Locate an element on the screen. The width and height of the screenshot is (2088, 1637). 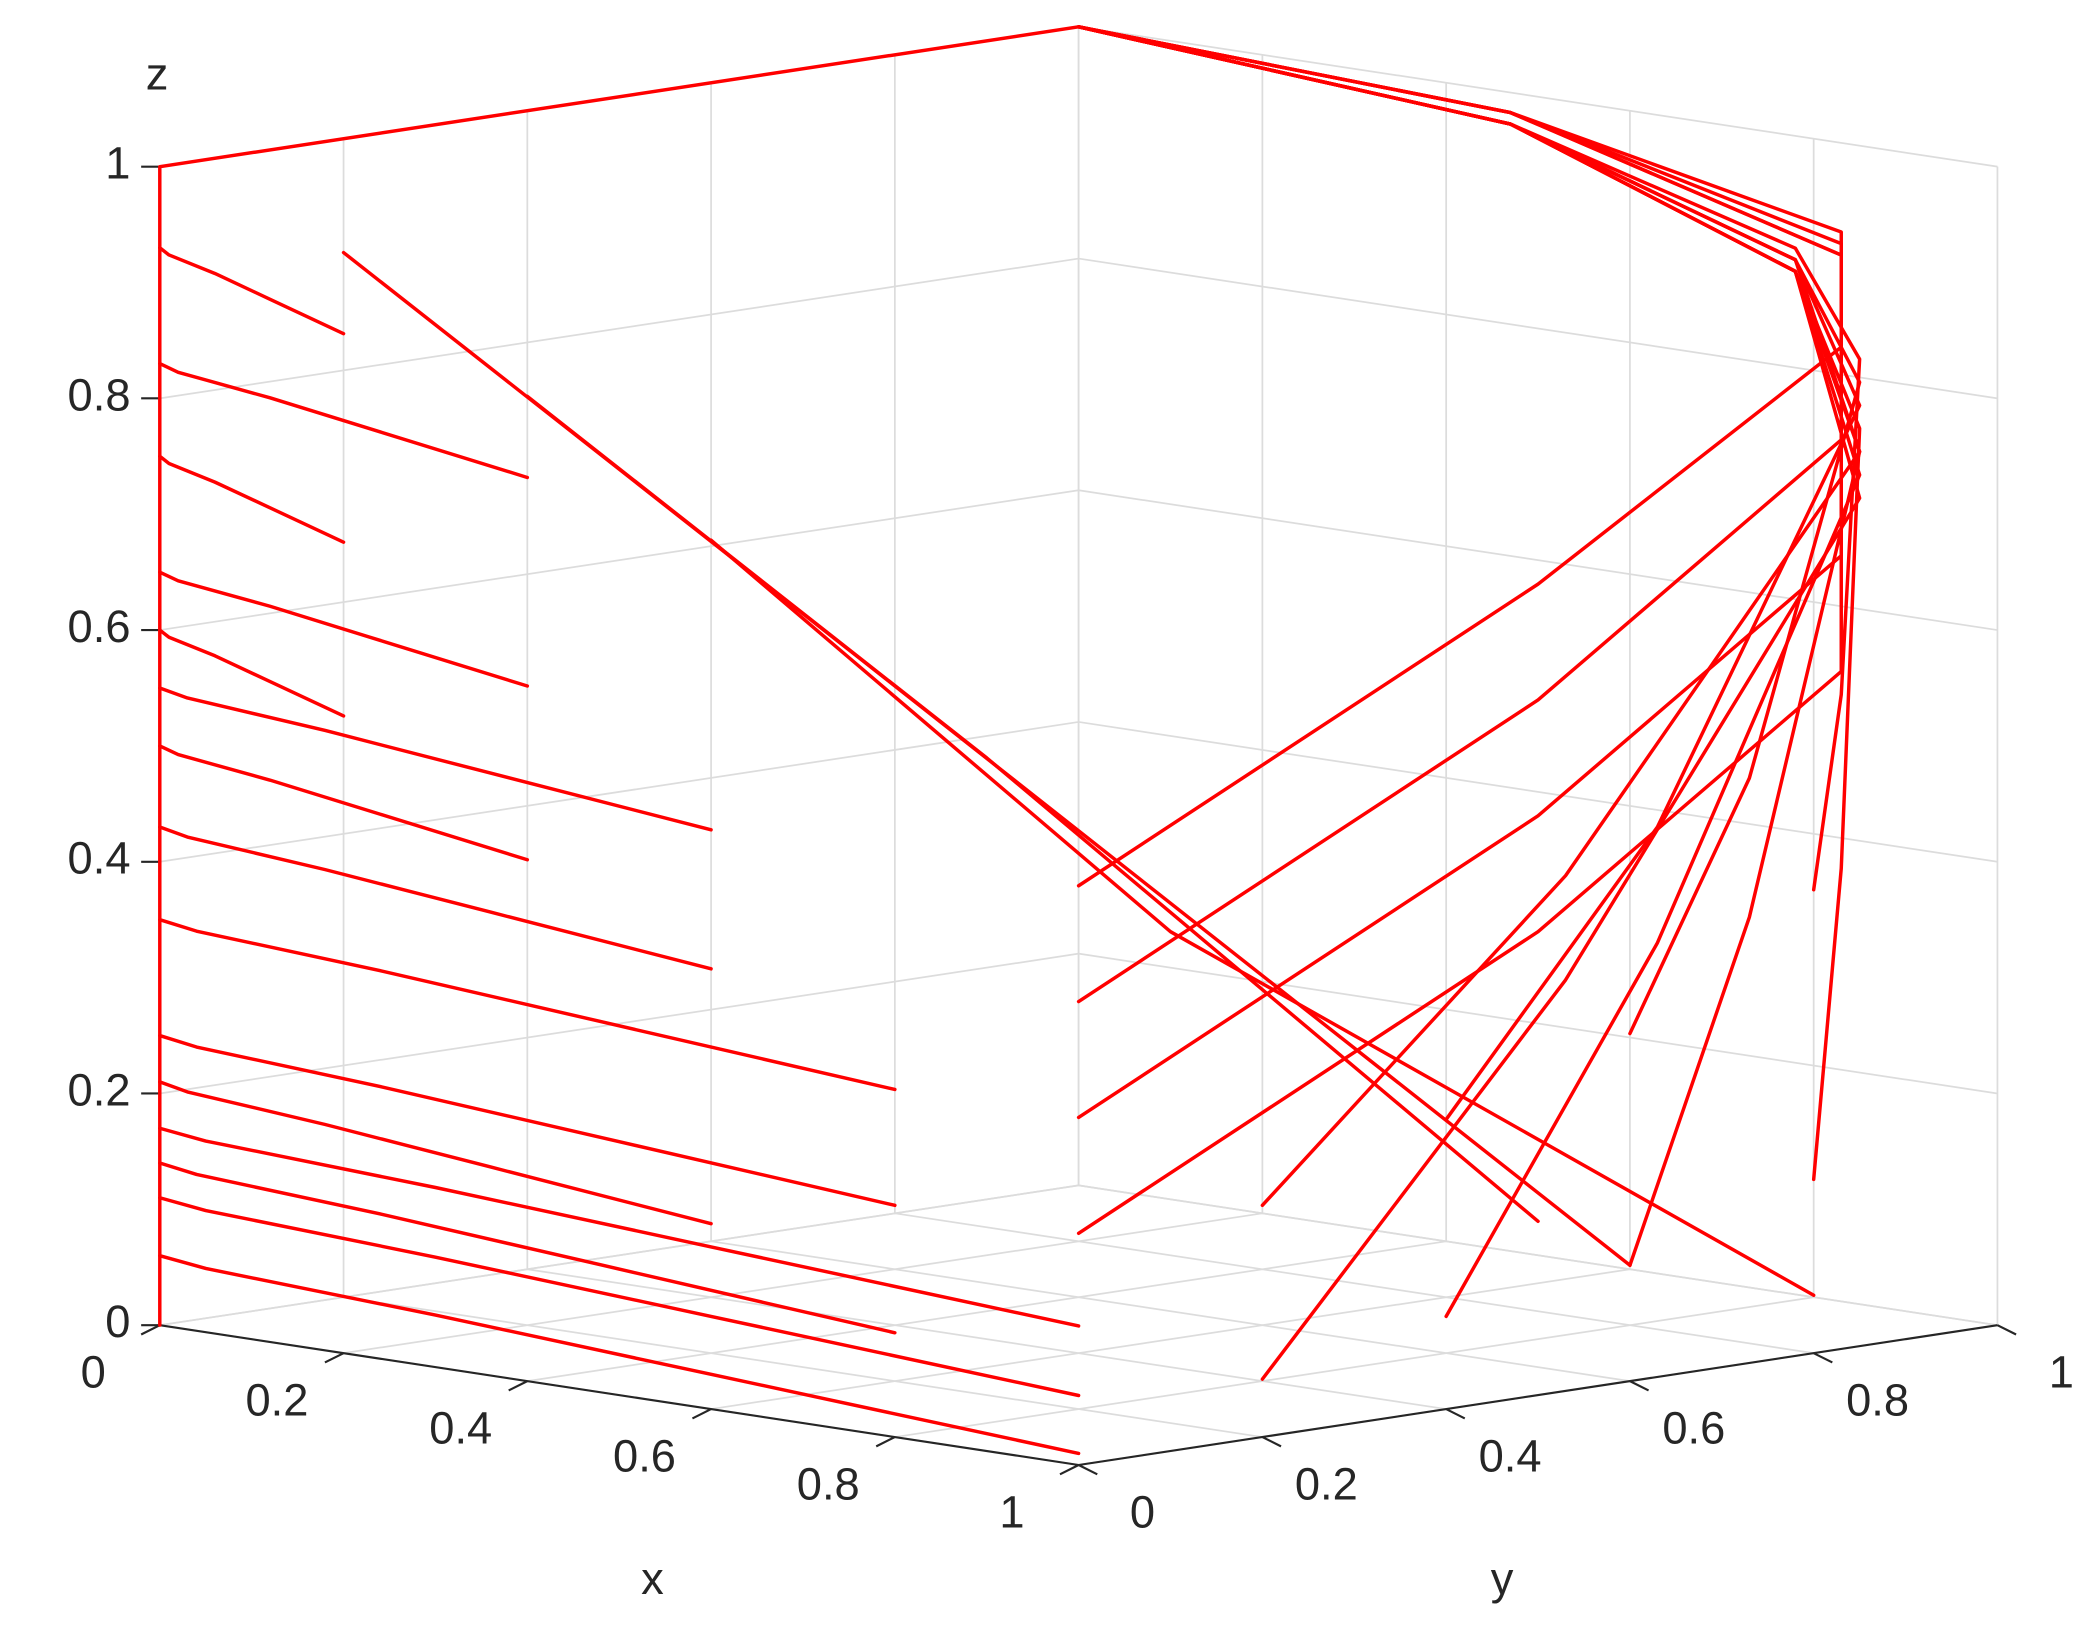
z-tick-label: 1 is located at coordinates (117, 163).